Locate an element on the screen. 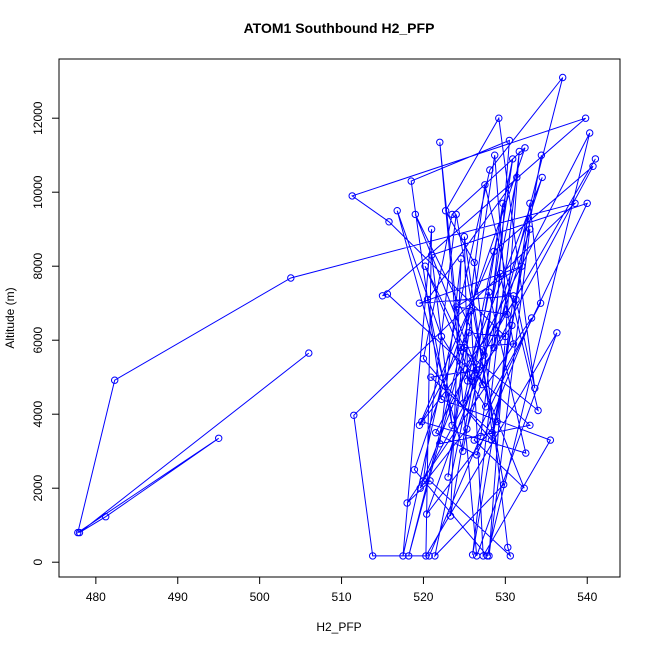  y-tick-label: 2000 is located at coordinates (38, 488).